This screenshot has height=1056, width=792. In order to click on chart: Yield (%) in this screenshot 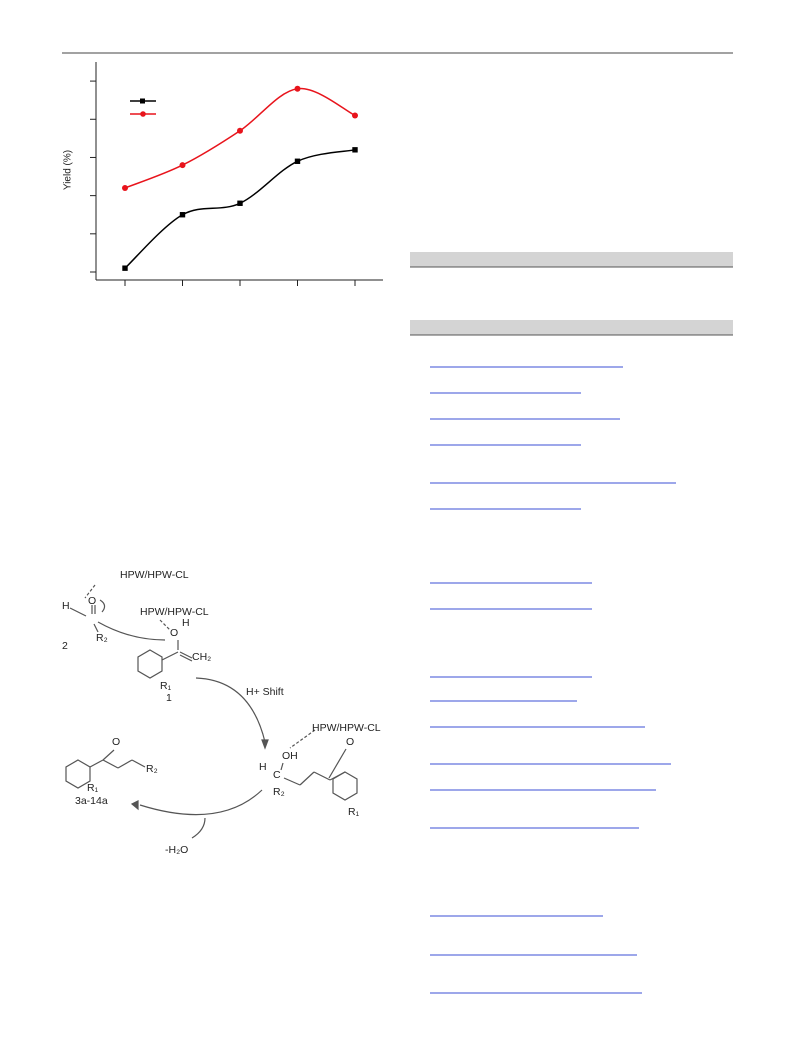, I will do `click(223, 171)`.